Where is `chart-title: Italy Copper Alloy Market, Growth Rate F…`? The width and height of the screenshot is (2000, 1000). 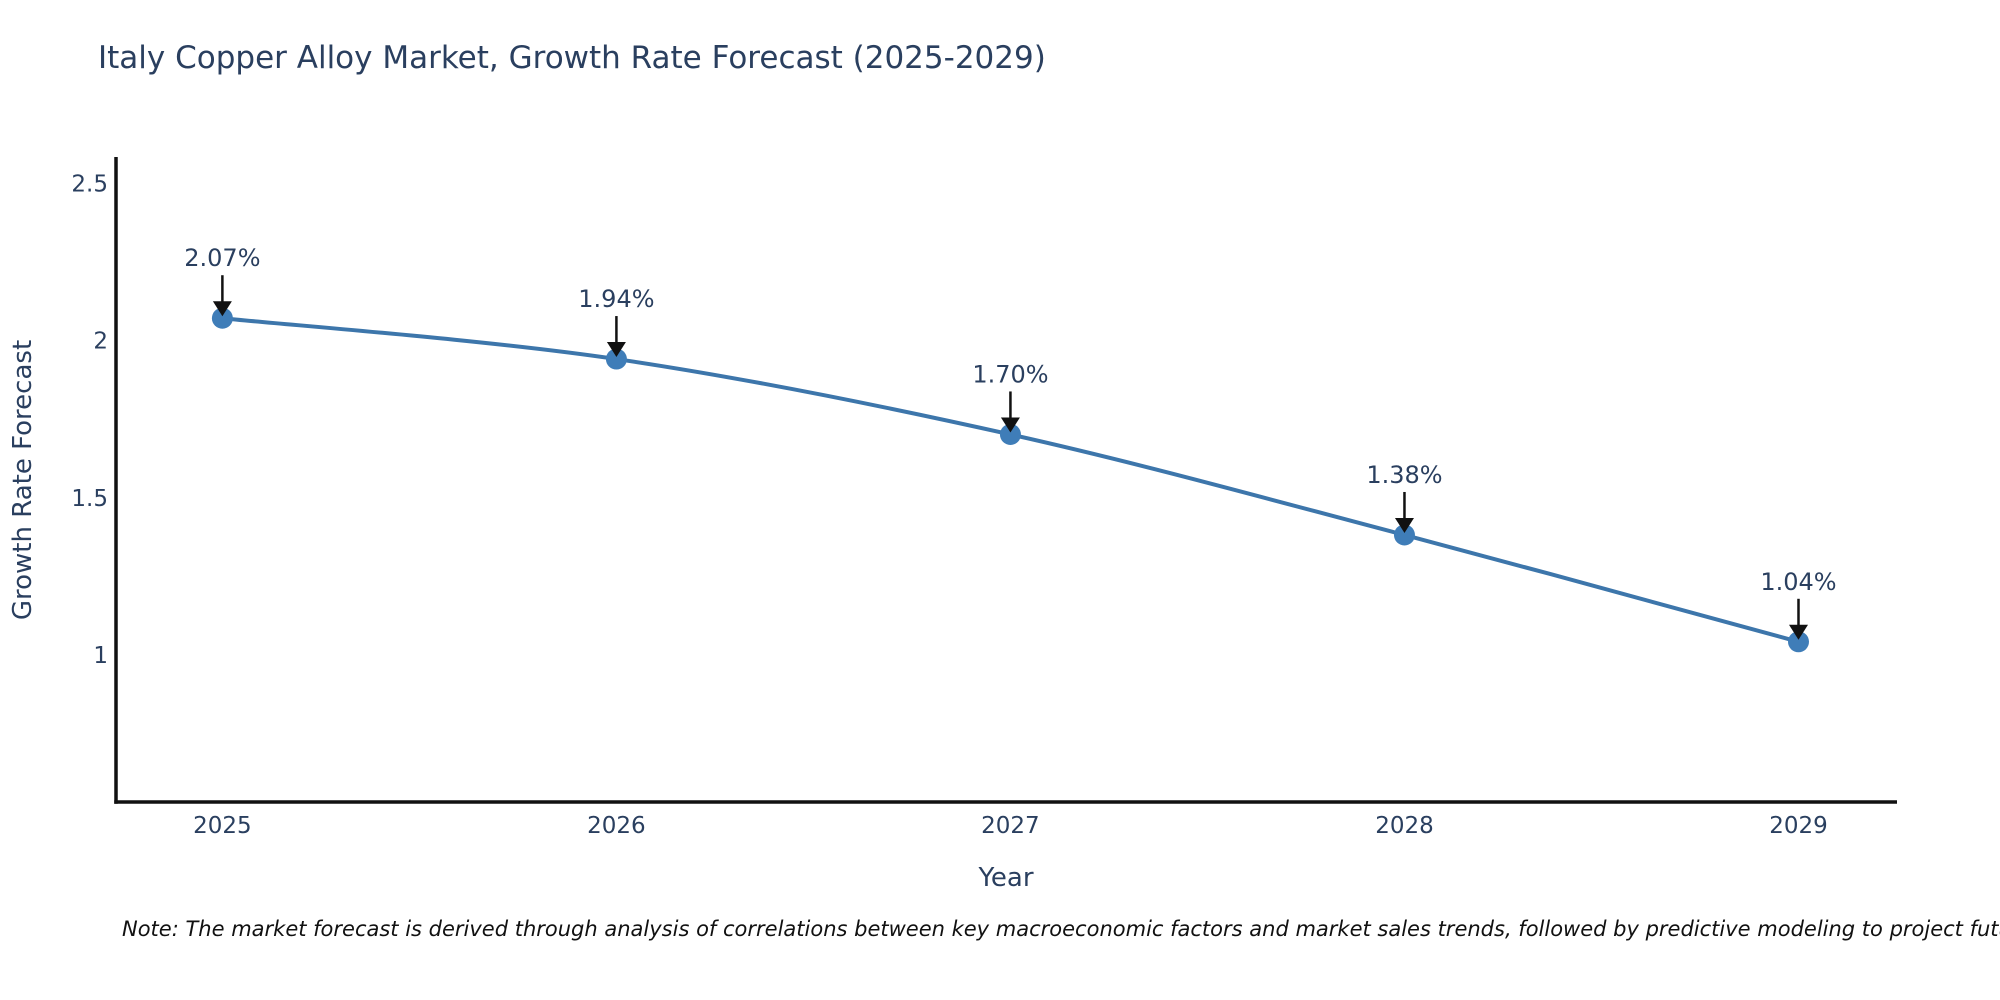 chart-title: Italy Copper Alloy Market, Growth Rate F… is located at coordinates (572, 58).